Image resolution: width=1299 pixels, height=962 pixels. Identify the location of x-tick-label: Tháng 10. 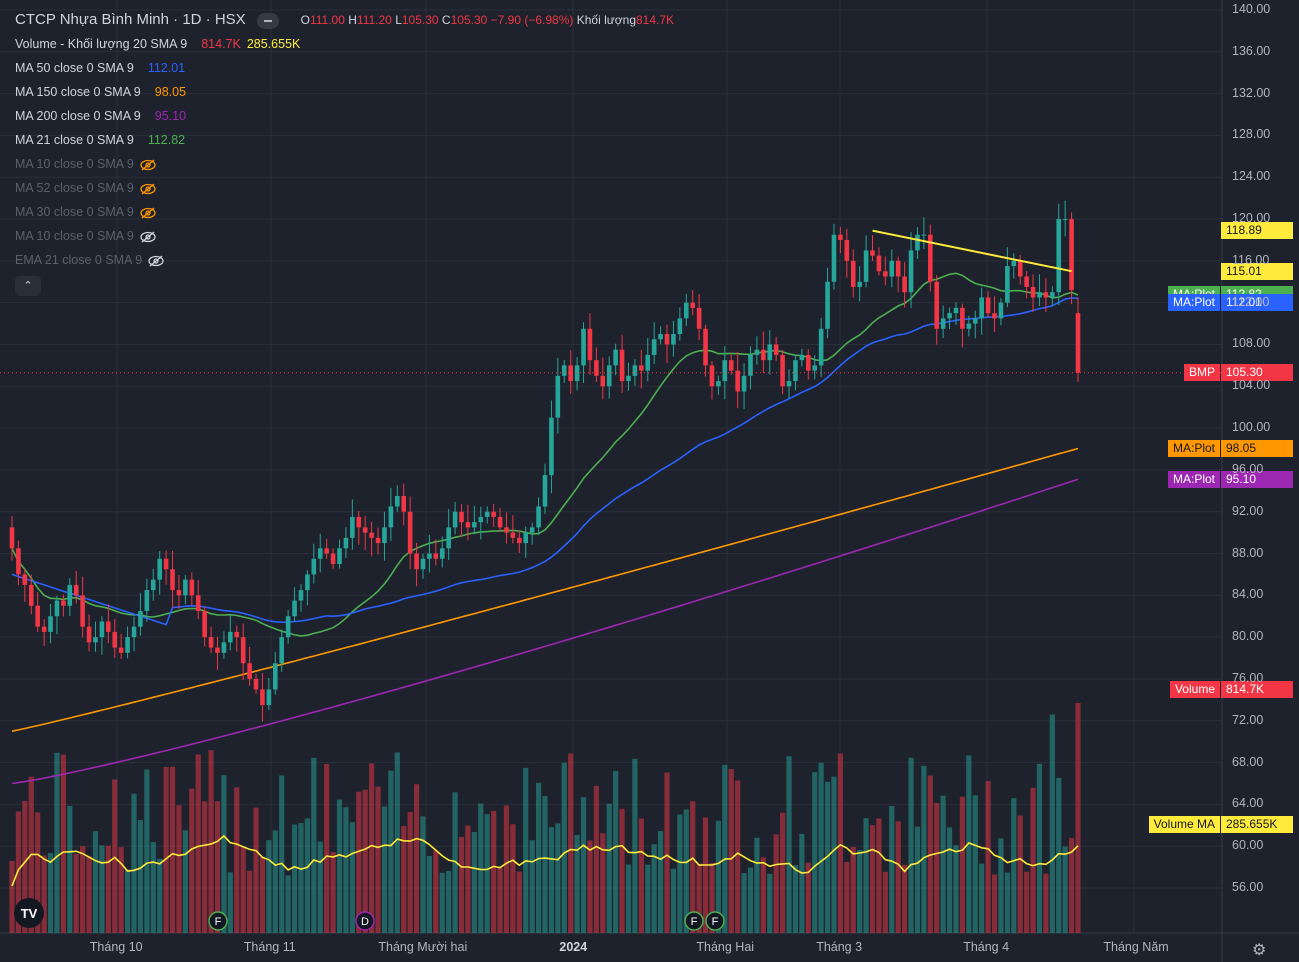
(116, 947).